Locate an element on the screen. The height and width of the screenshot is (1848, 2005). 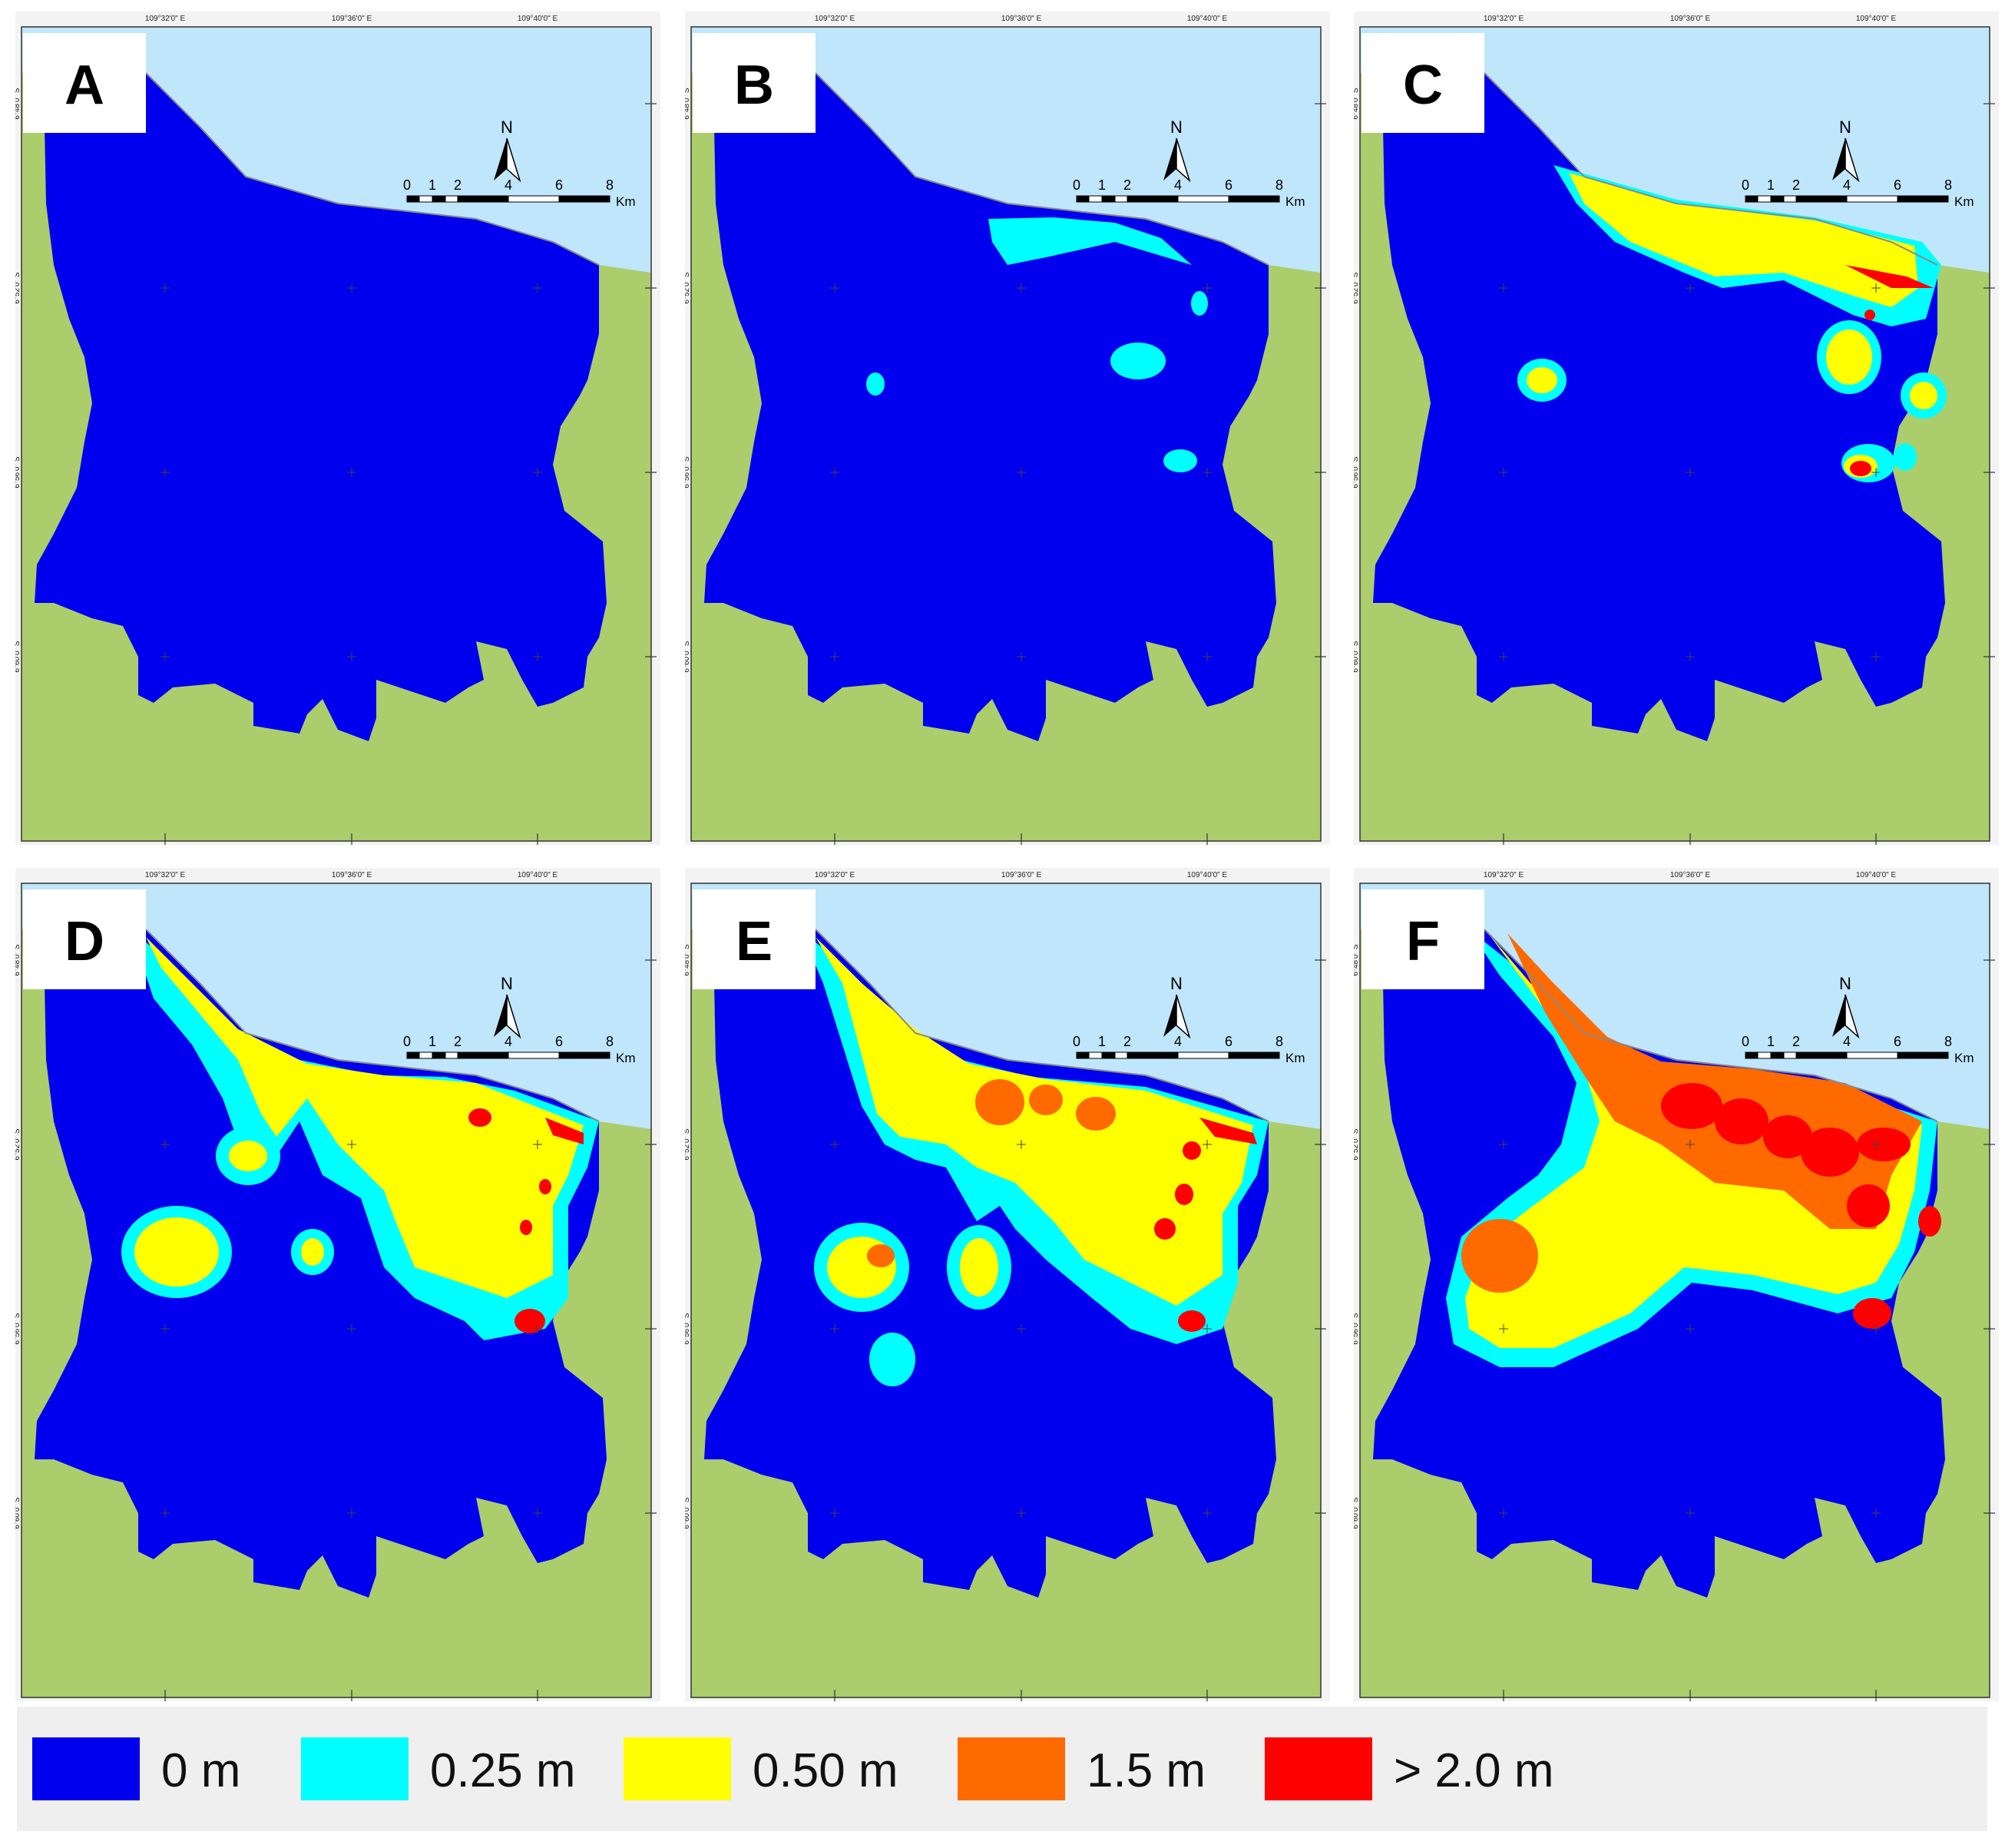
panel-label: D is located at coordinates (84, 942).